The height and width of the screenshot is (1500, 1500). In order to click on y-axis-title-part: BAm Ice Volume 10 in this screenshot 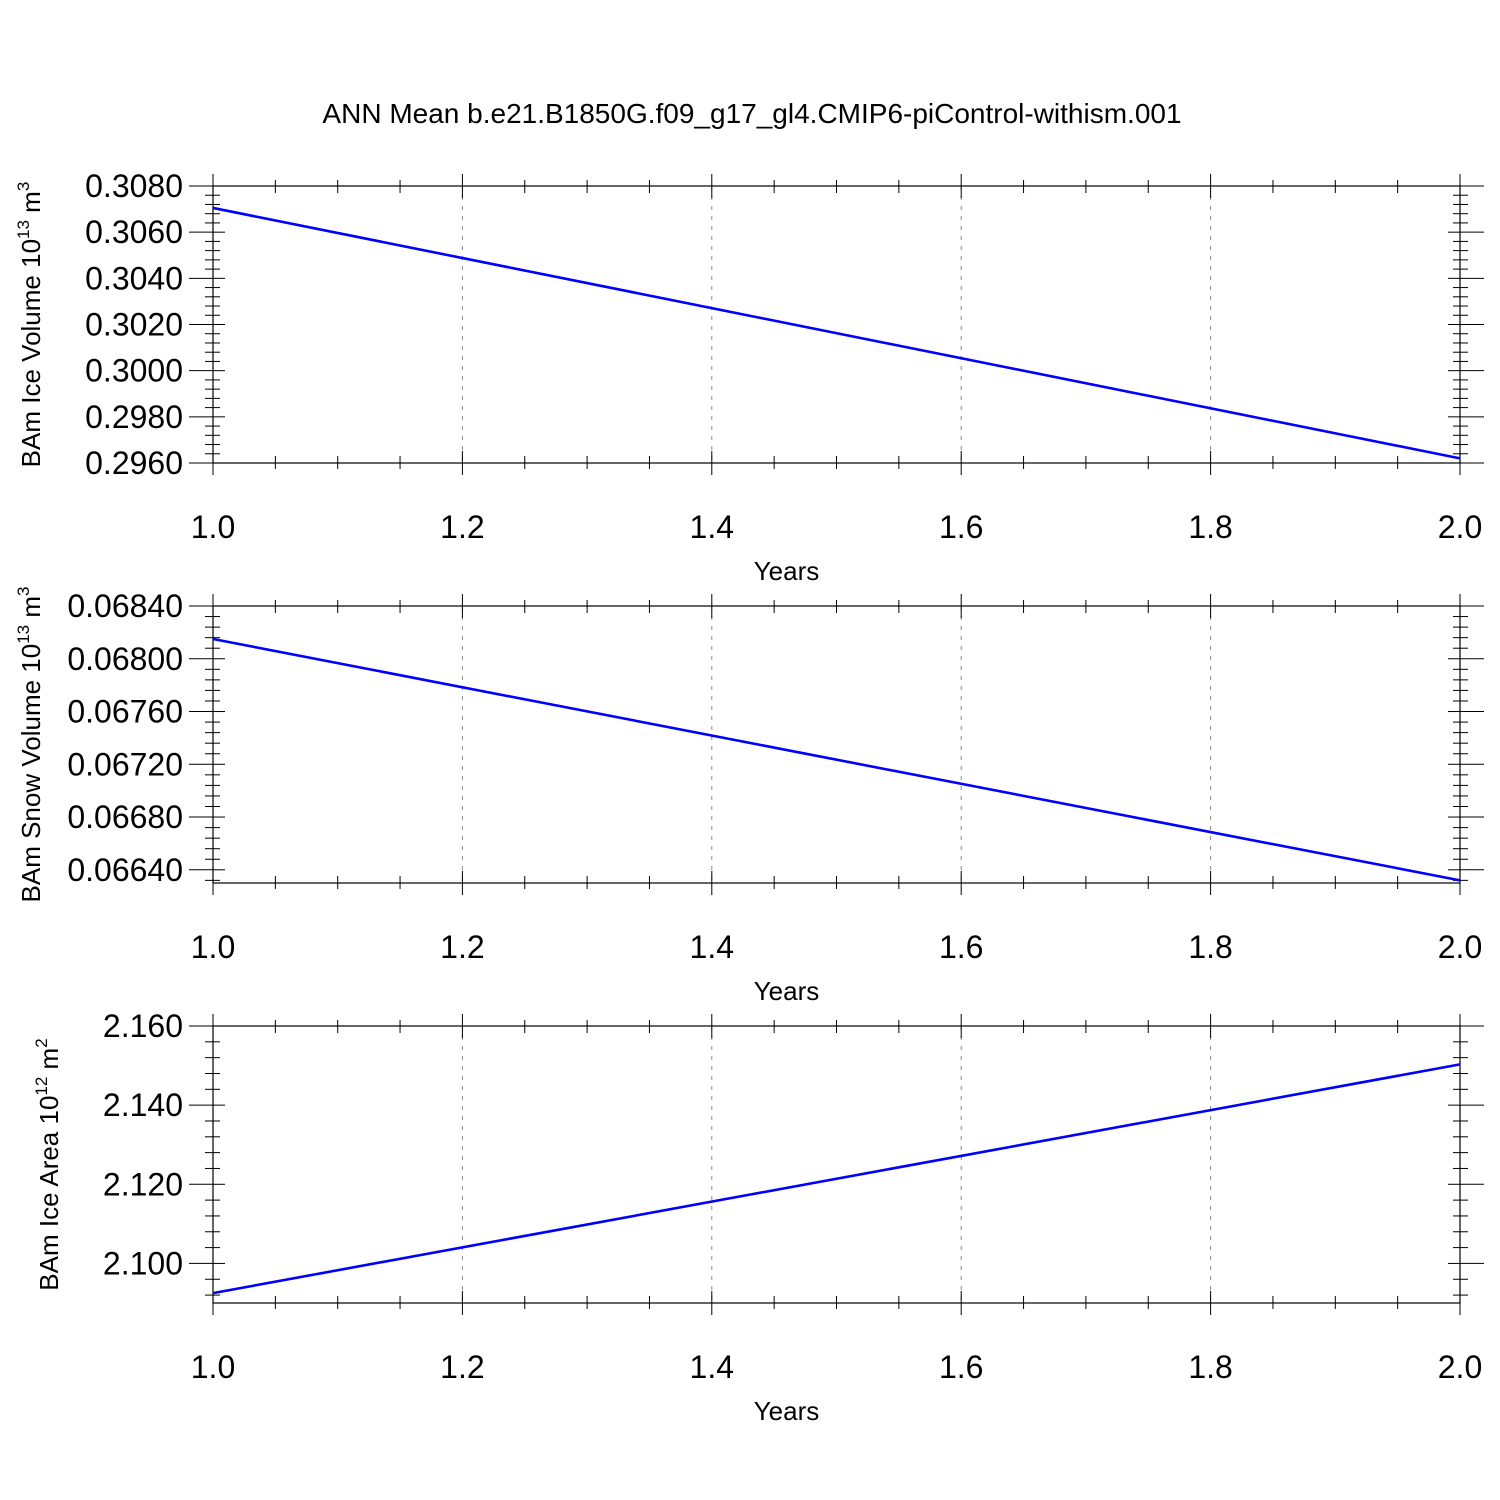, I will do `click(31, 353)`.